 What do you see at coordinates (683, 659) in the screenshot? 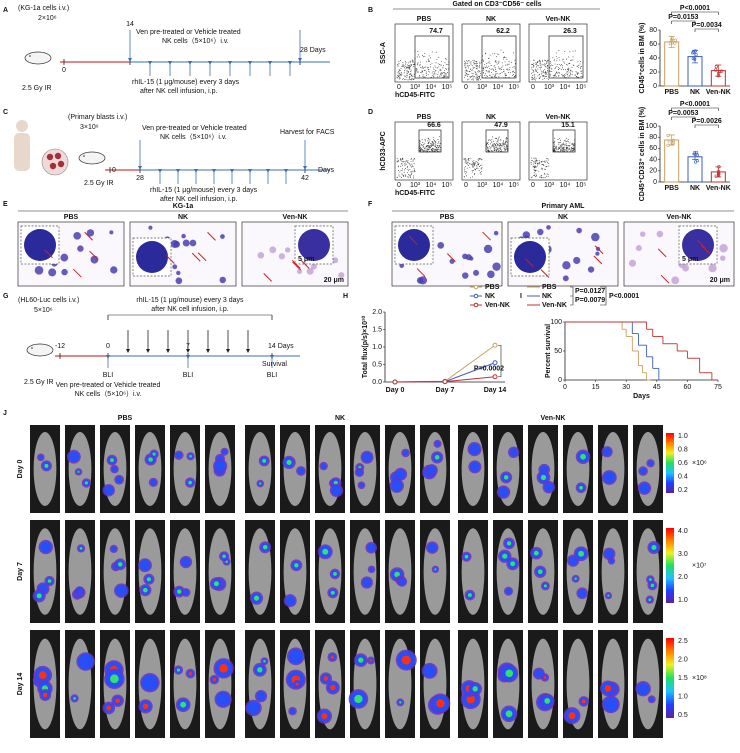
I see `colorbar-tick: 2.0` at bounding box center [683, 659].